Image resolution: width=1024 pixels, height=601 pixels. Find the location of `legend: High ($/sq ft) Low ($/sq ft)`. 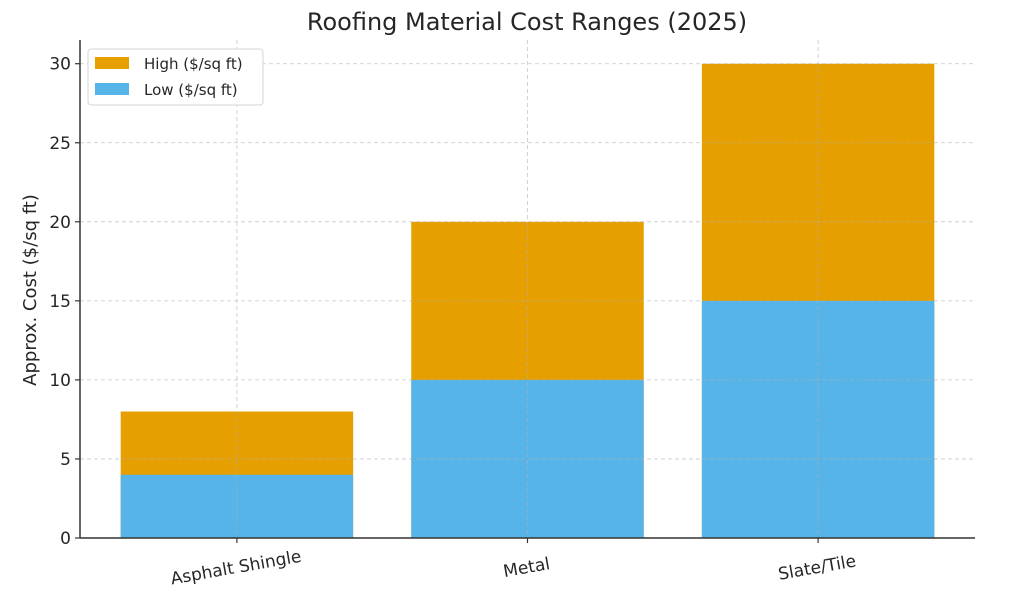

legend: High ($/sq ft) Low ($/sq ft) is located at coordinates (175, 77).